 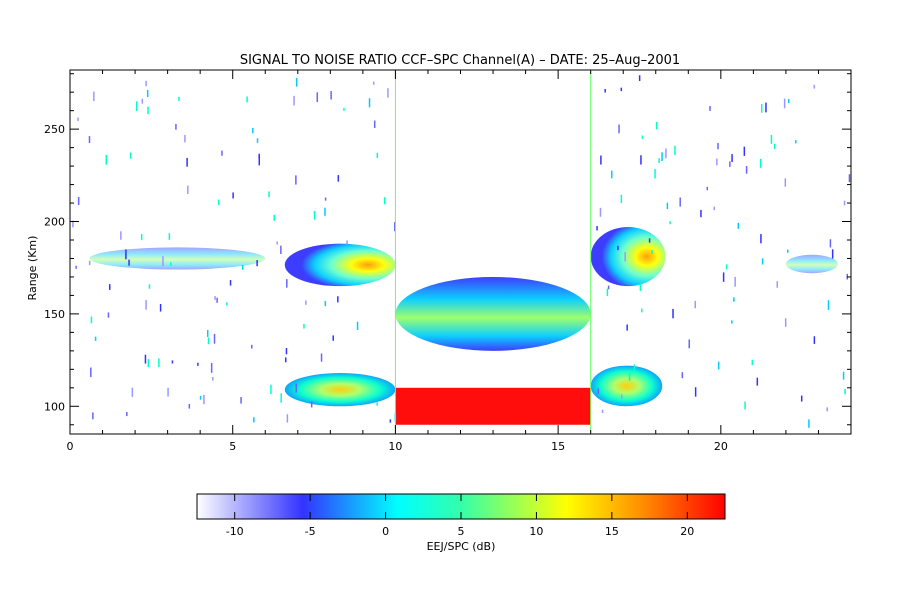 What do you see at coordinates (235, 531) in the screenshot?
I see `colorbar-tick-label: -10` at bounding box center [235, 531].